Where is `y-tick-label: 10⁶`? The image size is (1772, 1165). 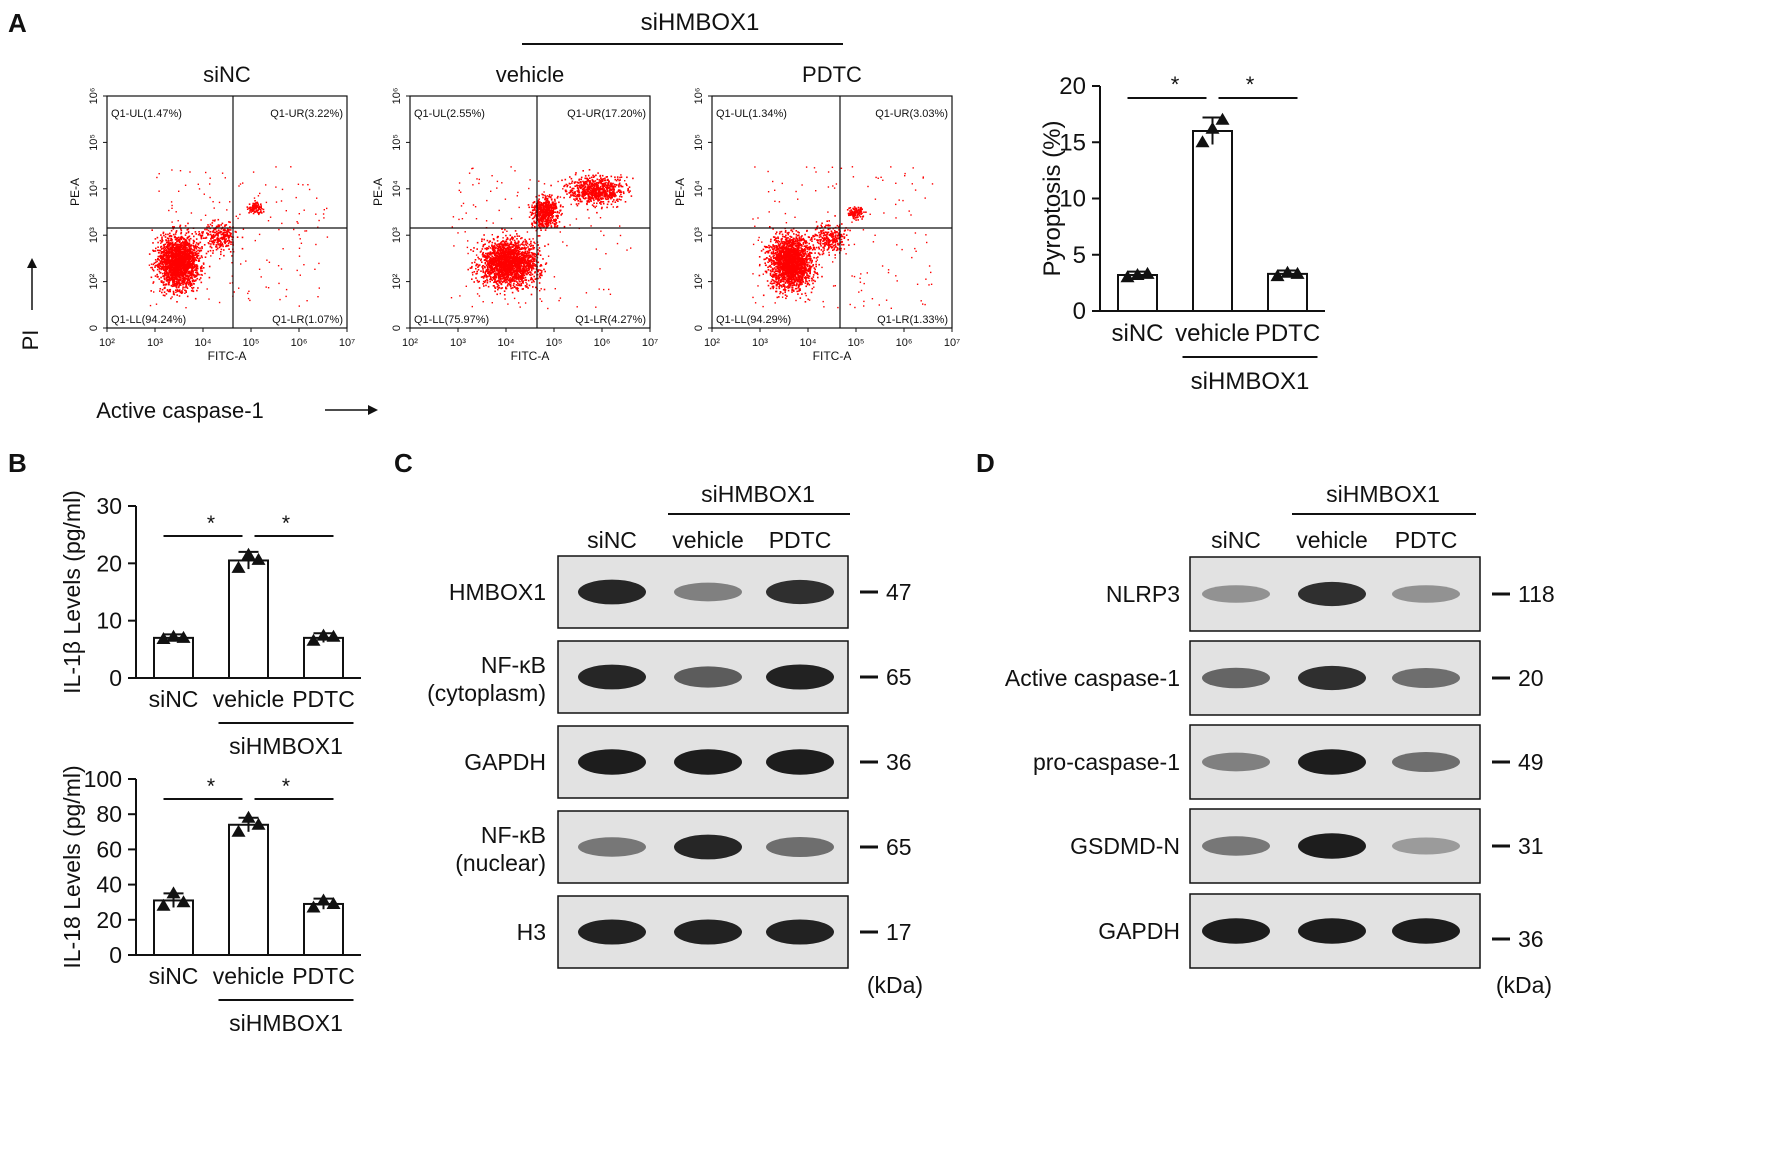
y-tick-label: 10⁶ is located at coordinates (94, 96).